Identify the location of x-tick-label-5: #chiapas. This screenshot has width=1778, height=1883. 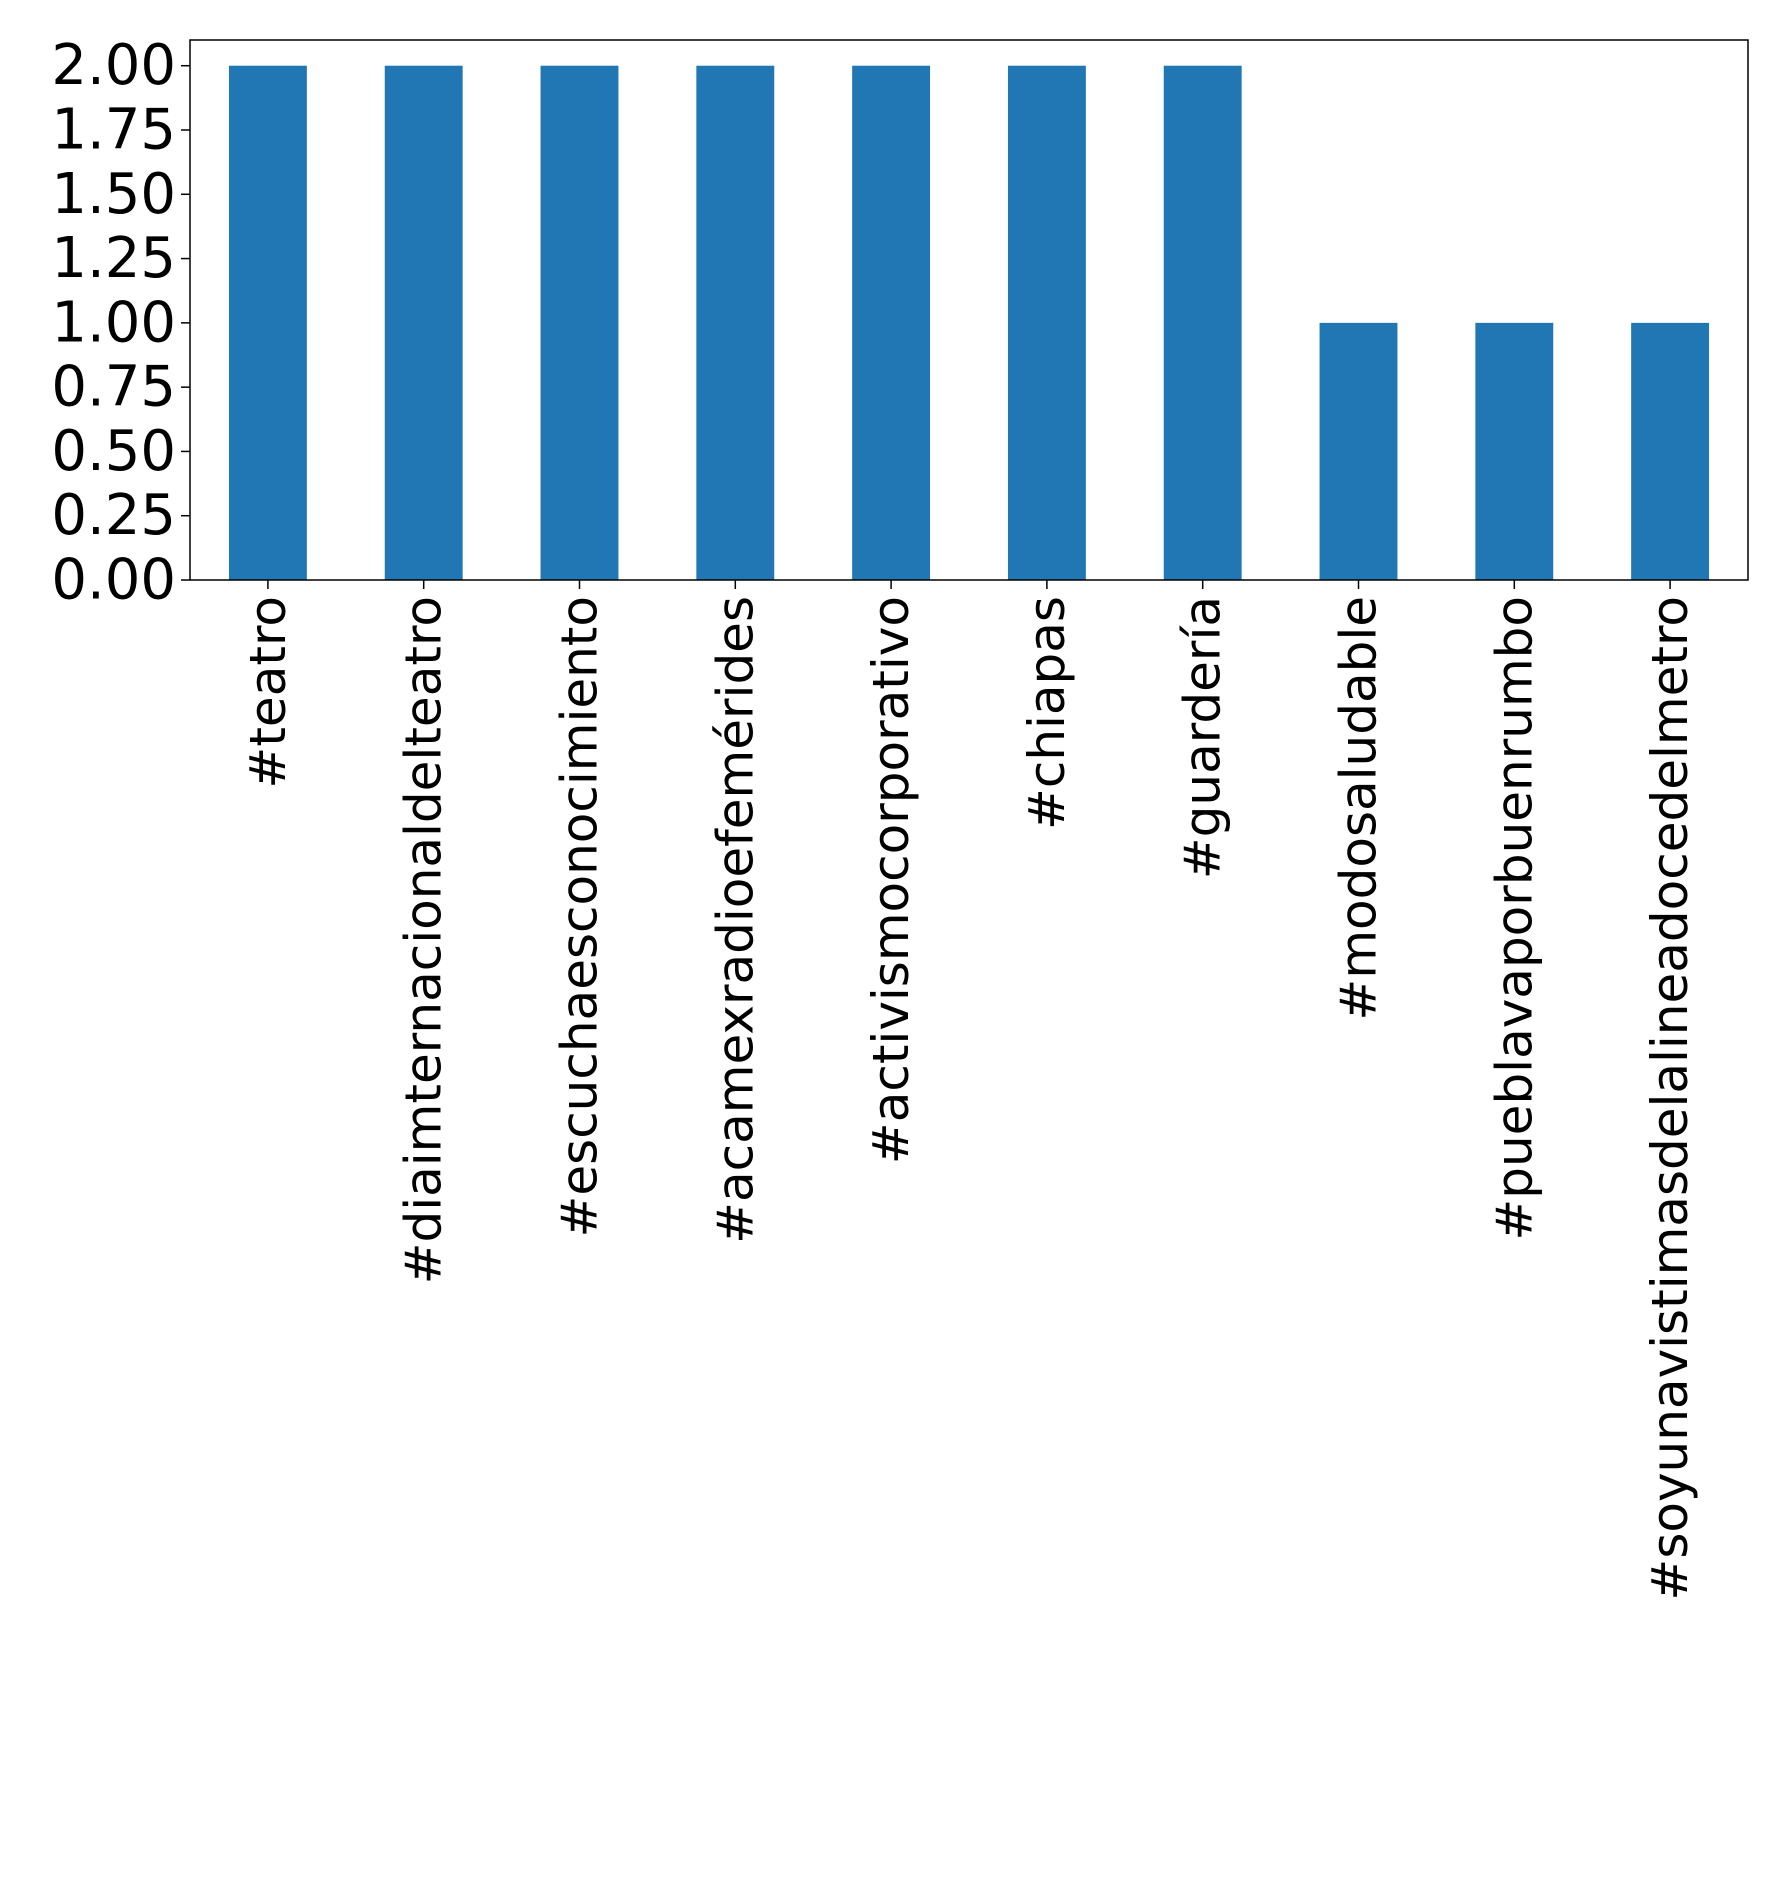
(1047, 713).